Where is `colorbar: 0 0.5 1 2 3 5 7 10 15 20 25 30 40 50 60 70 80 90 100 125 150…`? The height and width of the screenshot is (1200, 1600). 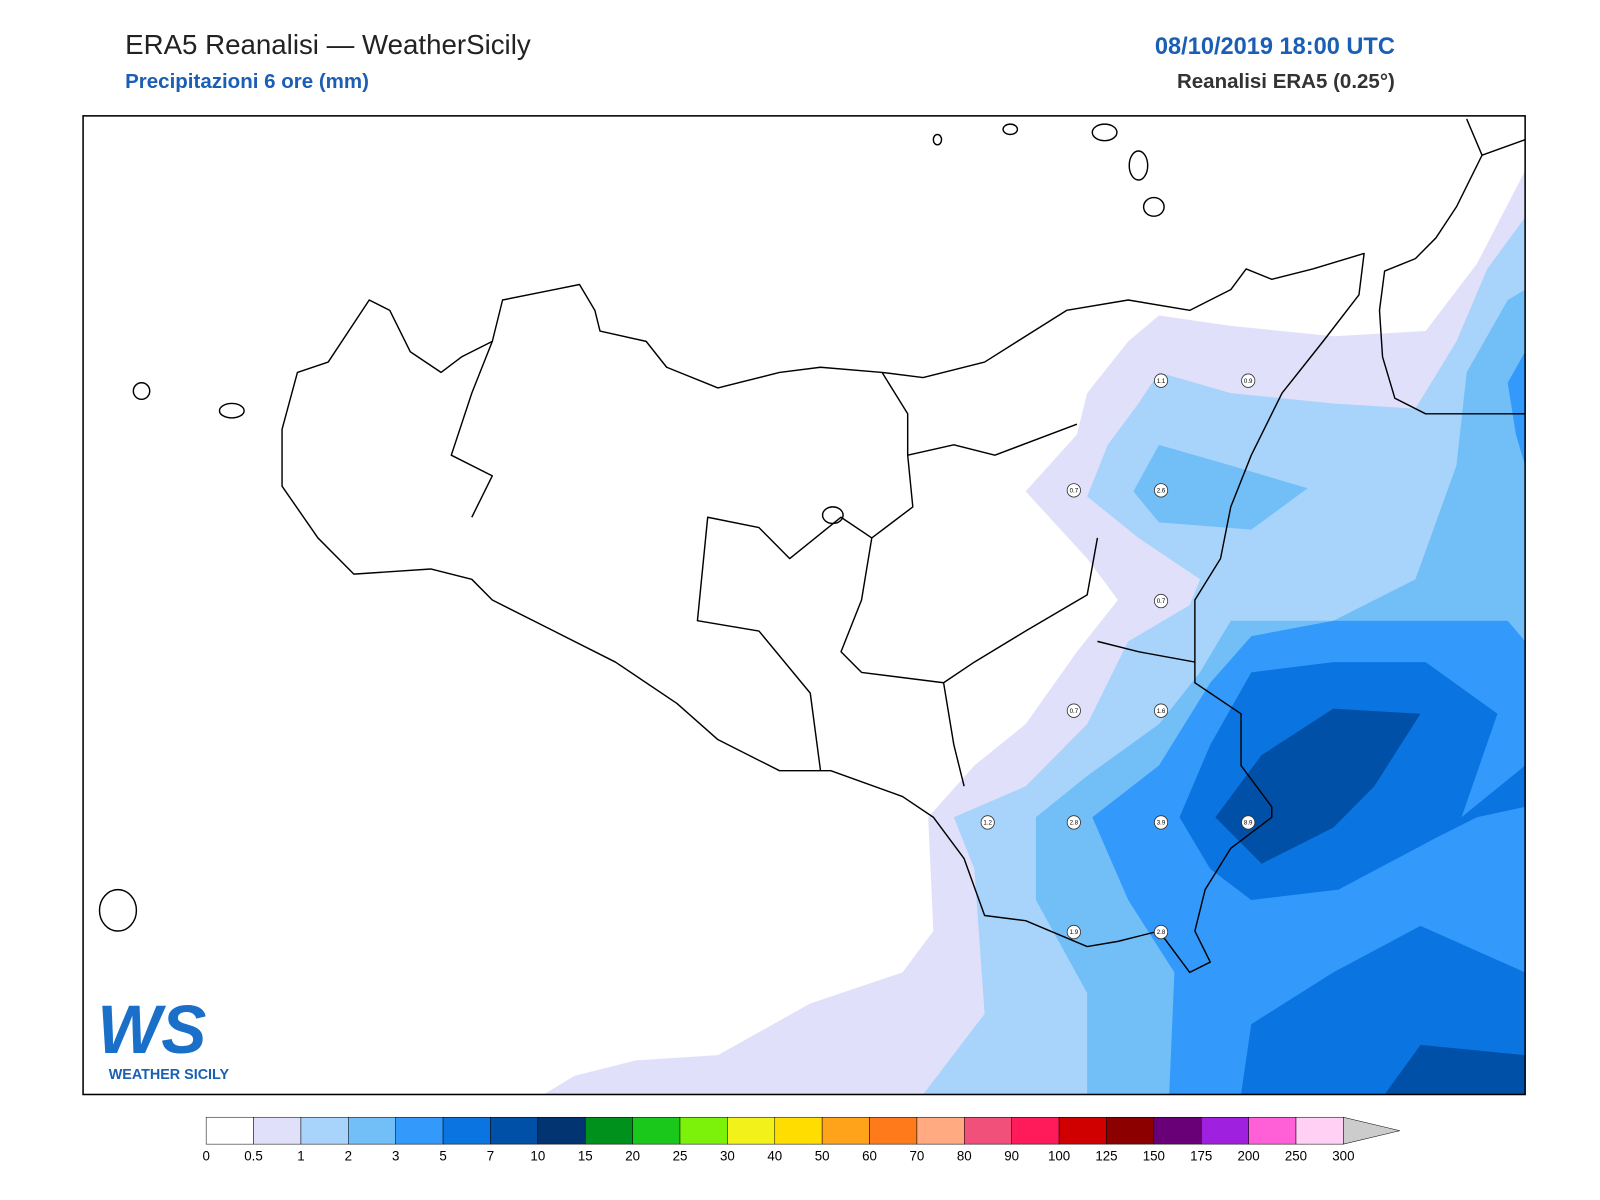 colorbar: 0 0.5 1 2 3 5 7 10 15 20 25 30 40 50 60 70 80 90 100 125 150… is located at coordinates (801, 1140).